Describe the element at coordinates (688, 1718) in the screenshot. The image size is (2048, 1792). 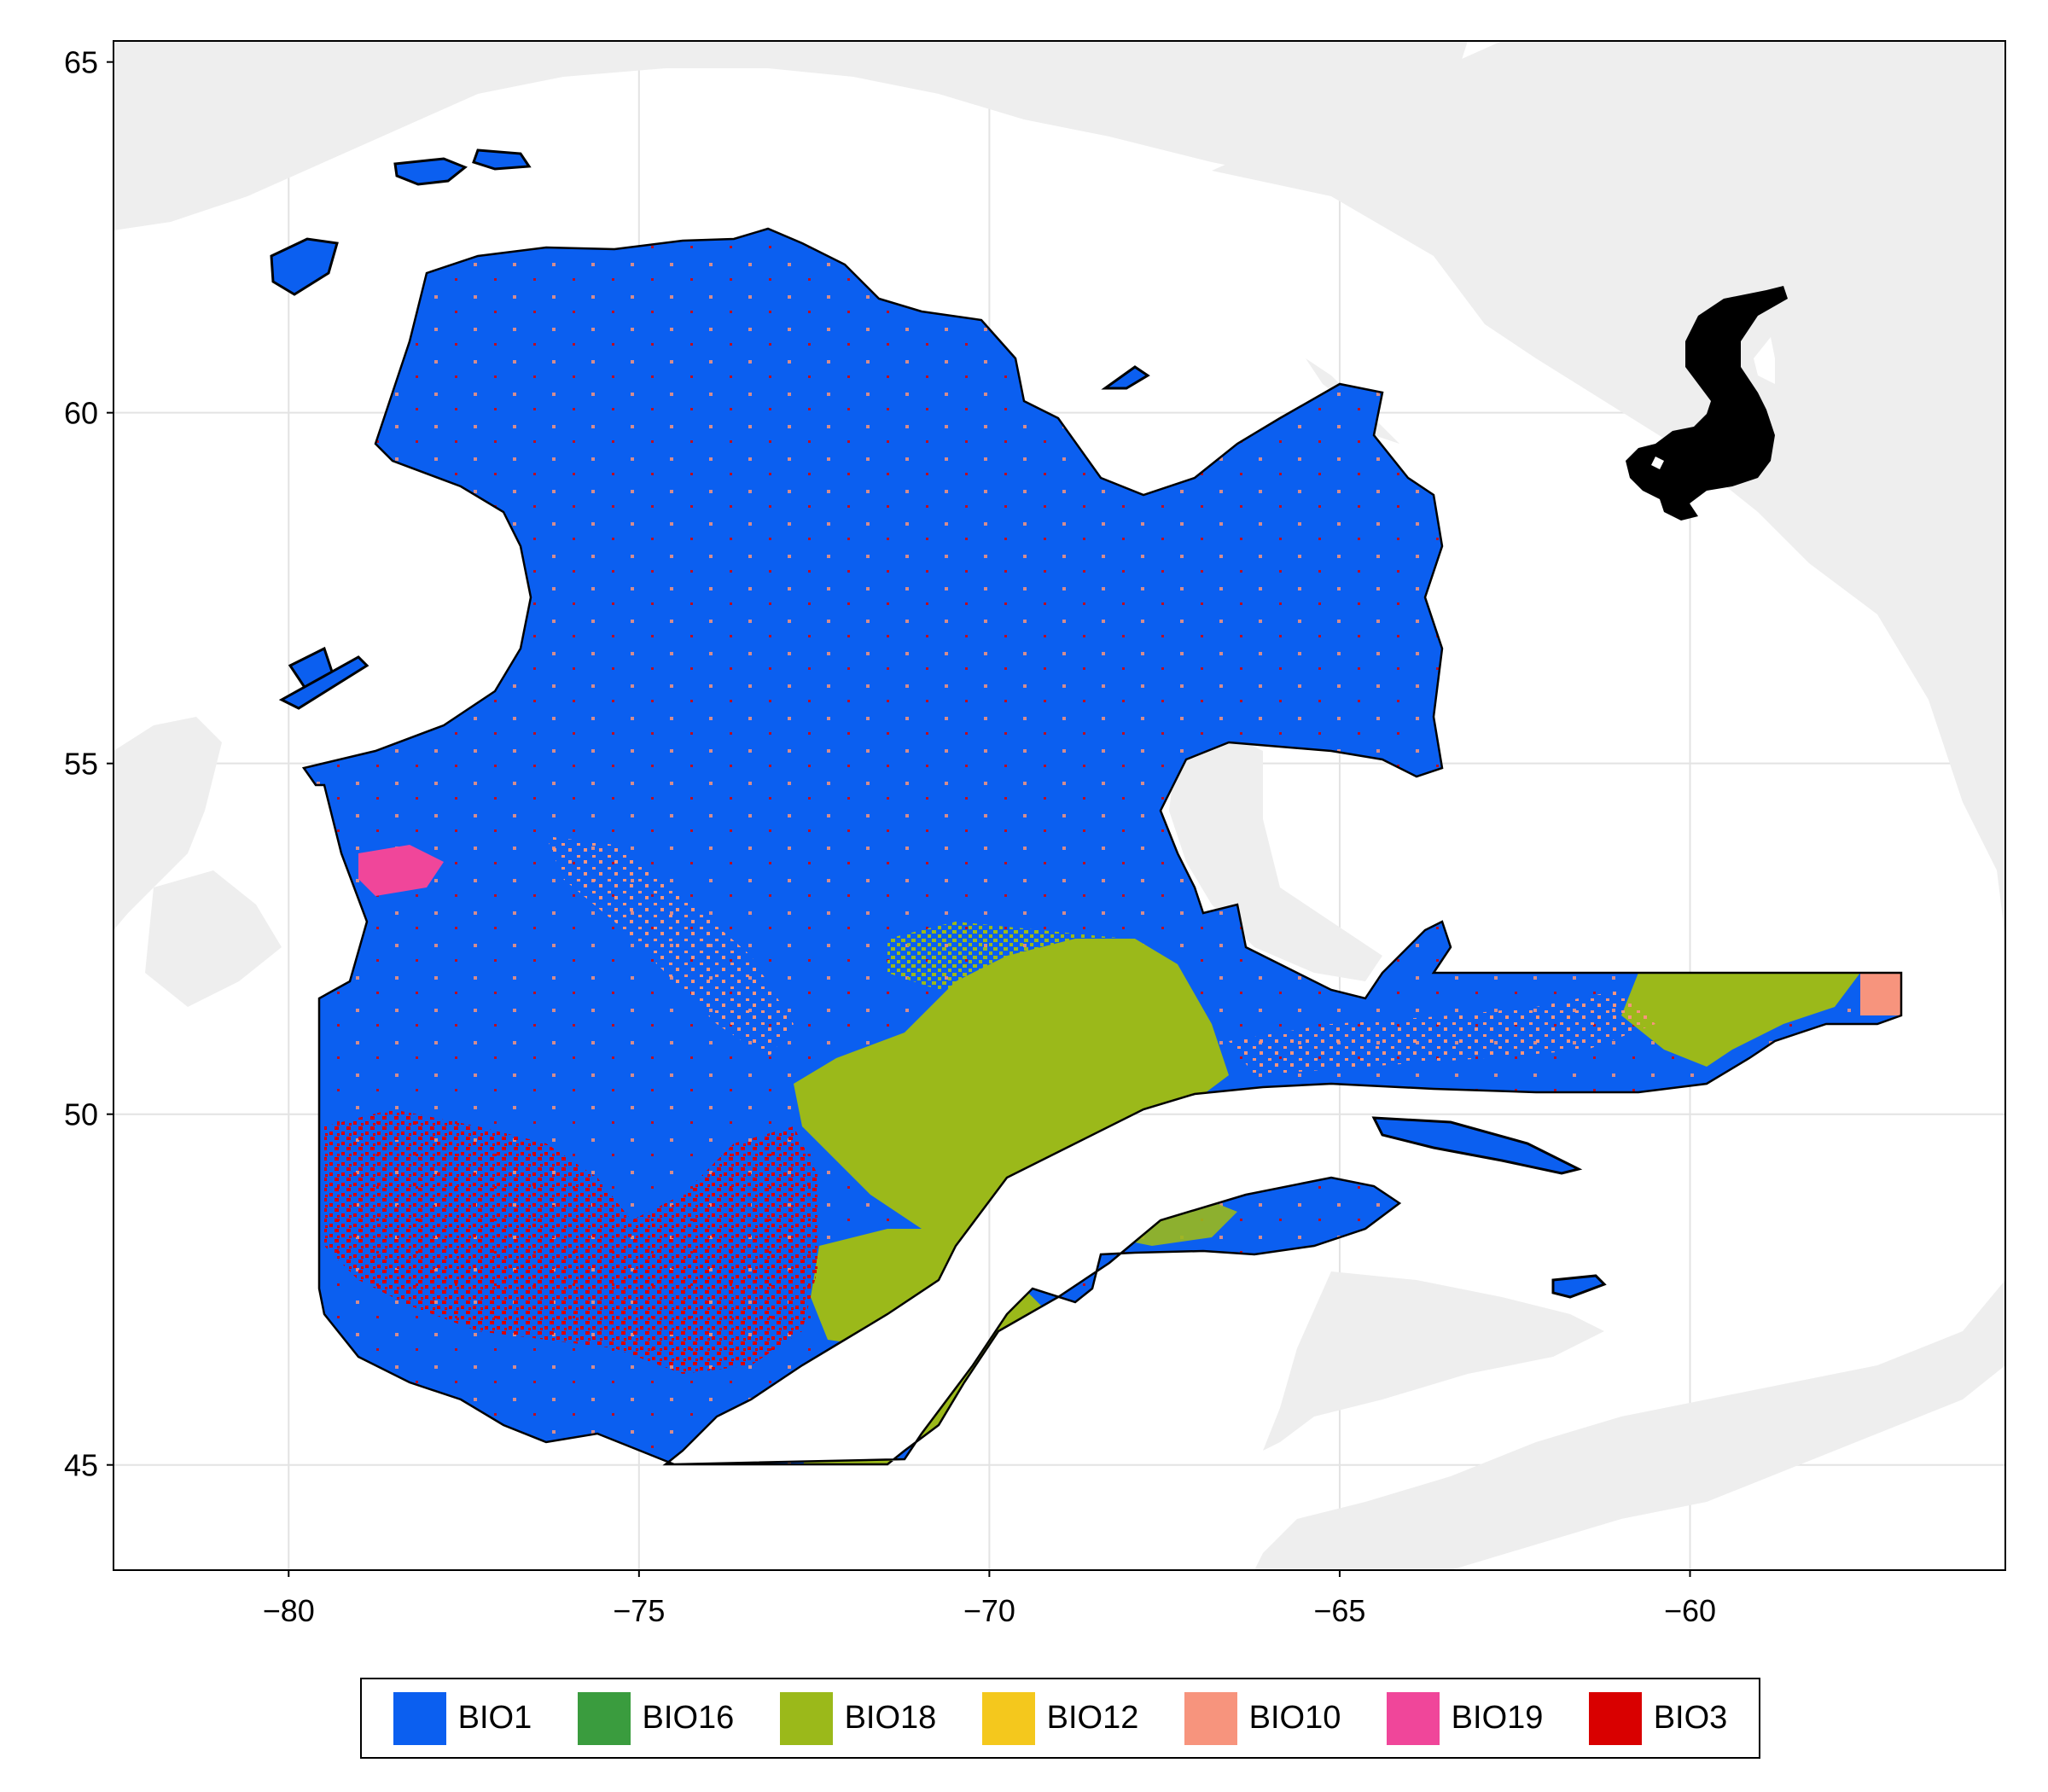
I see `legend-label-bio16: BIO16` at that location.